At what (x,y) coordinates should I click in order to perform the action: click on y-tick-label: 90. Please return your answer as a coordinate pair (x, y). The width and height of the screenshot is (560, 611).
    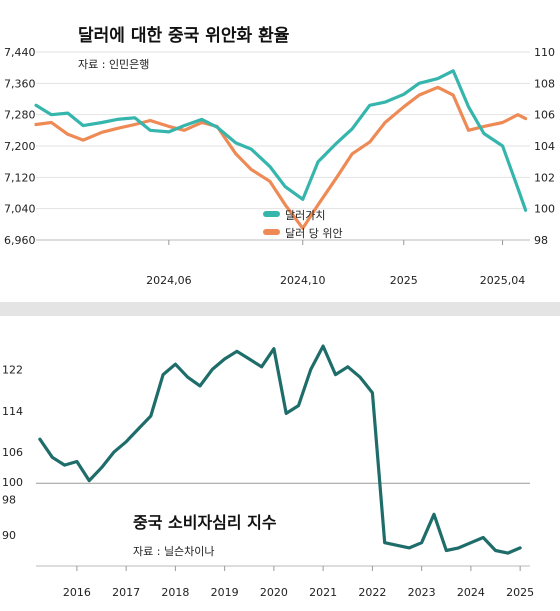
    Looking at the image, I should click on (9, 535).